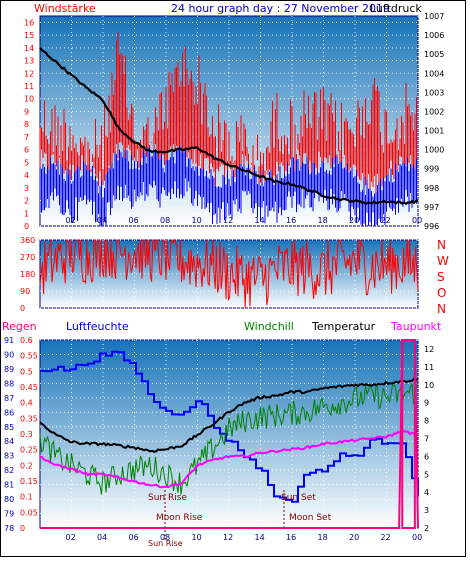  Describe the element at coordinates (29, 387) in the screenshot. I see `y-rain-tick-label: 0.45` at that location.